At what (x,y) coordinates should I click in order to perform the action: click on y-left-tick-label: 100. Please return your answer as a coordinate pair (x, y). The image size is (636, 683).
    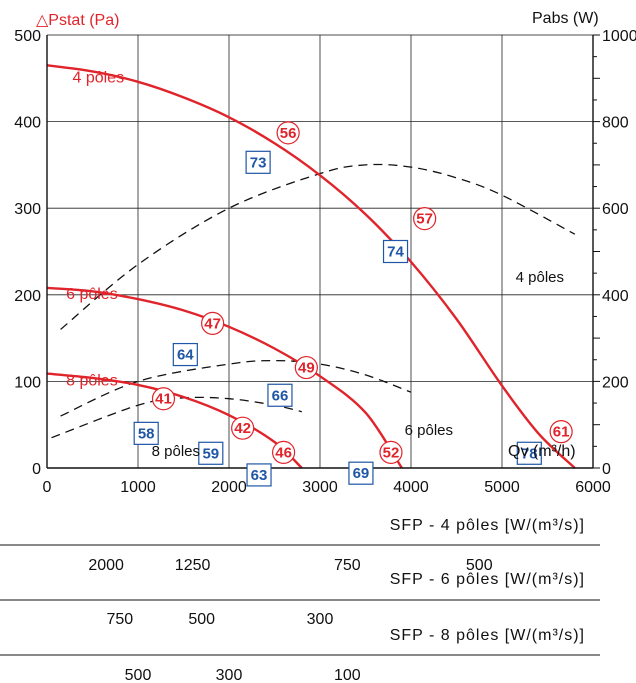
    Looking at the image, I should click on (27, 382).